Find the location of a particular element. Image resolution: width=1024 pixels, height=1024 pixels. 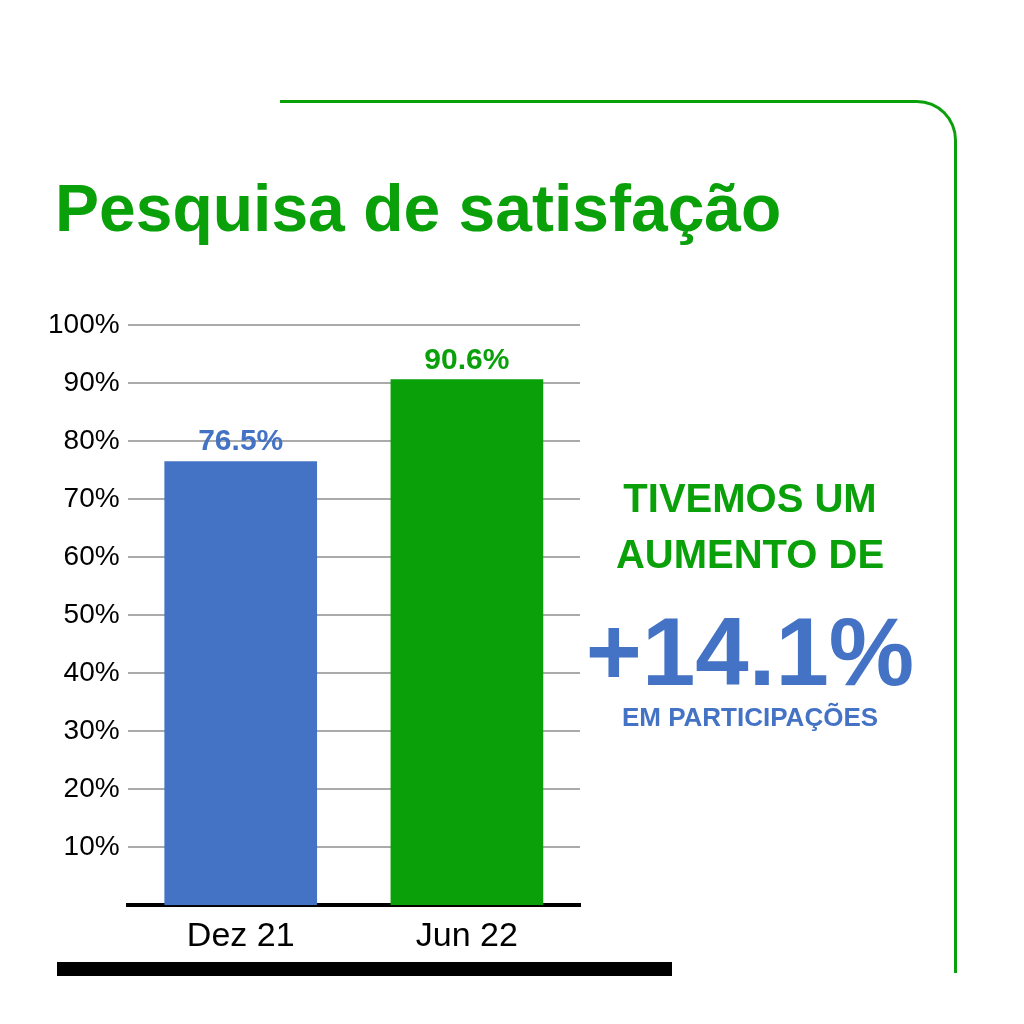

y-tick-label: 70% is located at coordinates (91, 497).